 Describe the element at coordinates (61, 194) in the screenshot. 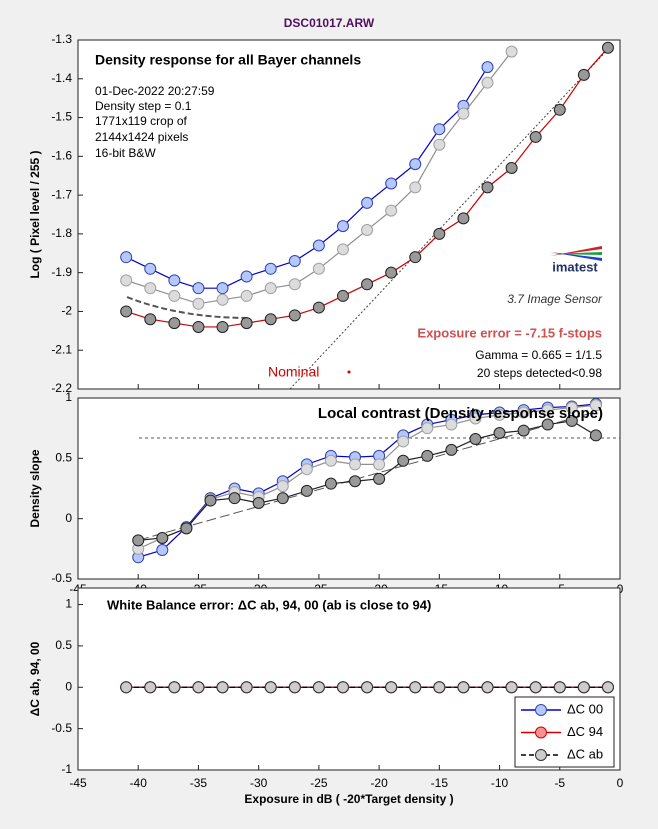

I see `y-tick-label: -1.7` at that location.